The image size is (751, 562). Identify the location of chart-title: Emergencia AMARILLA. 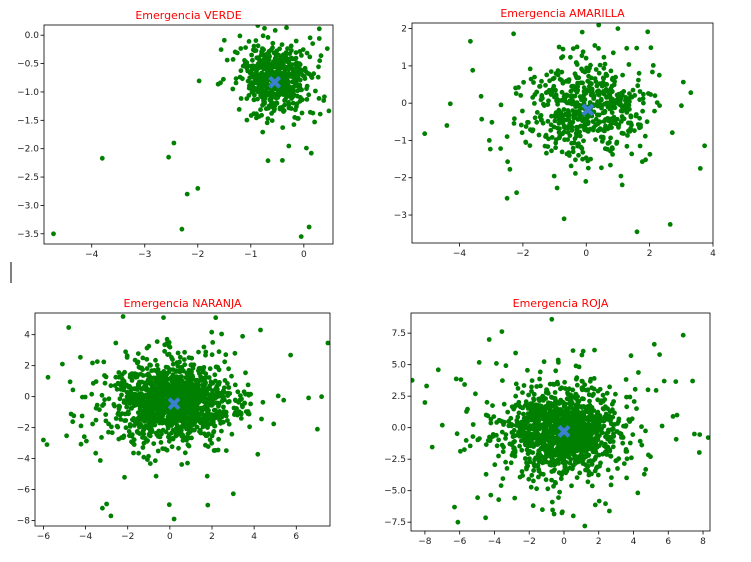
(562, 13).